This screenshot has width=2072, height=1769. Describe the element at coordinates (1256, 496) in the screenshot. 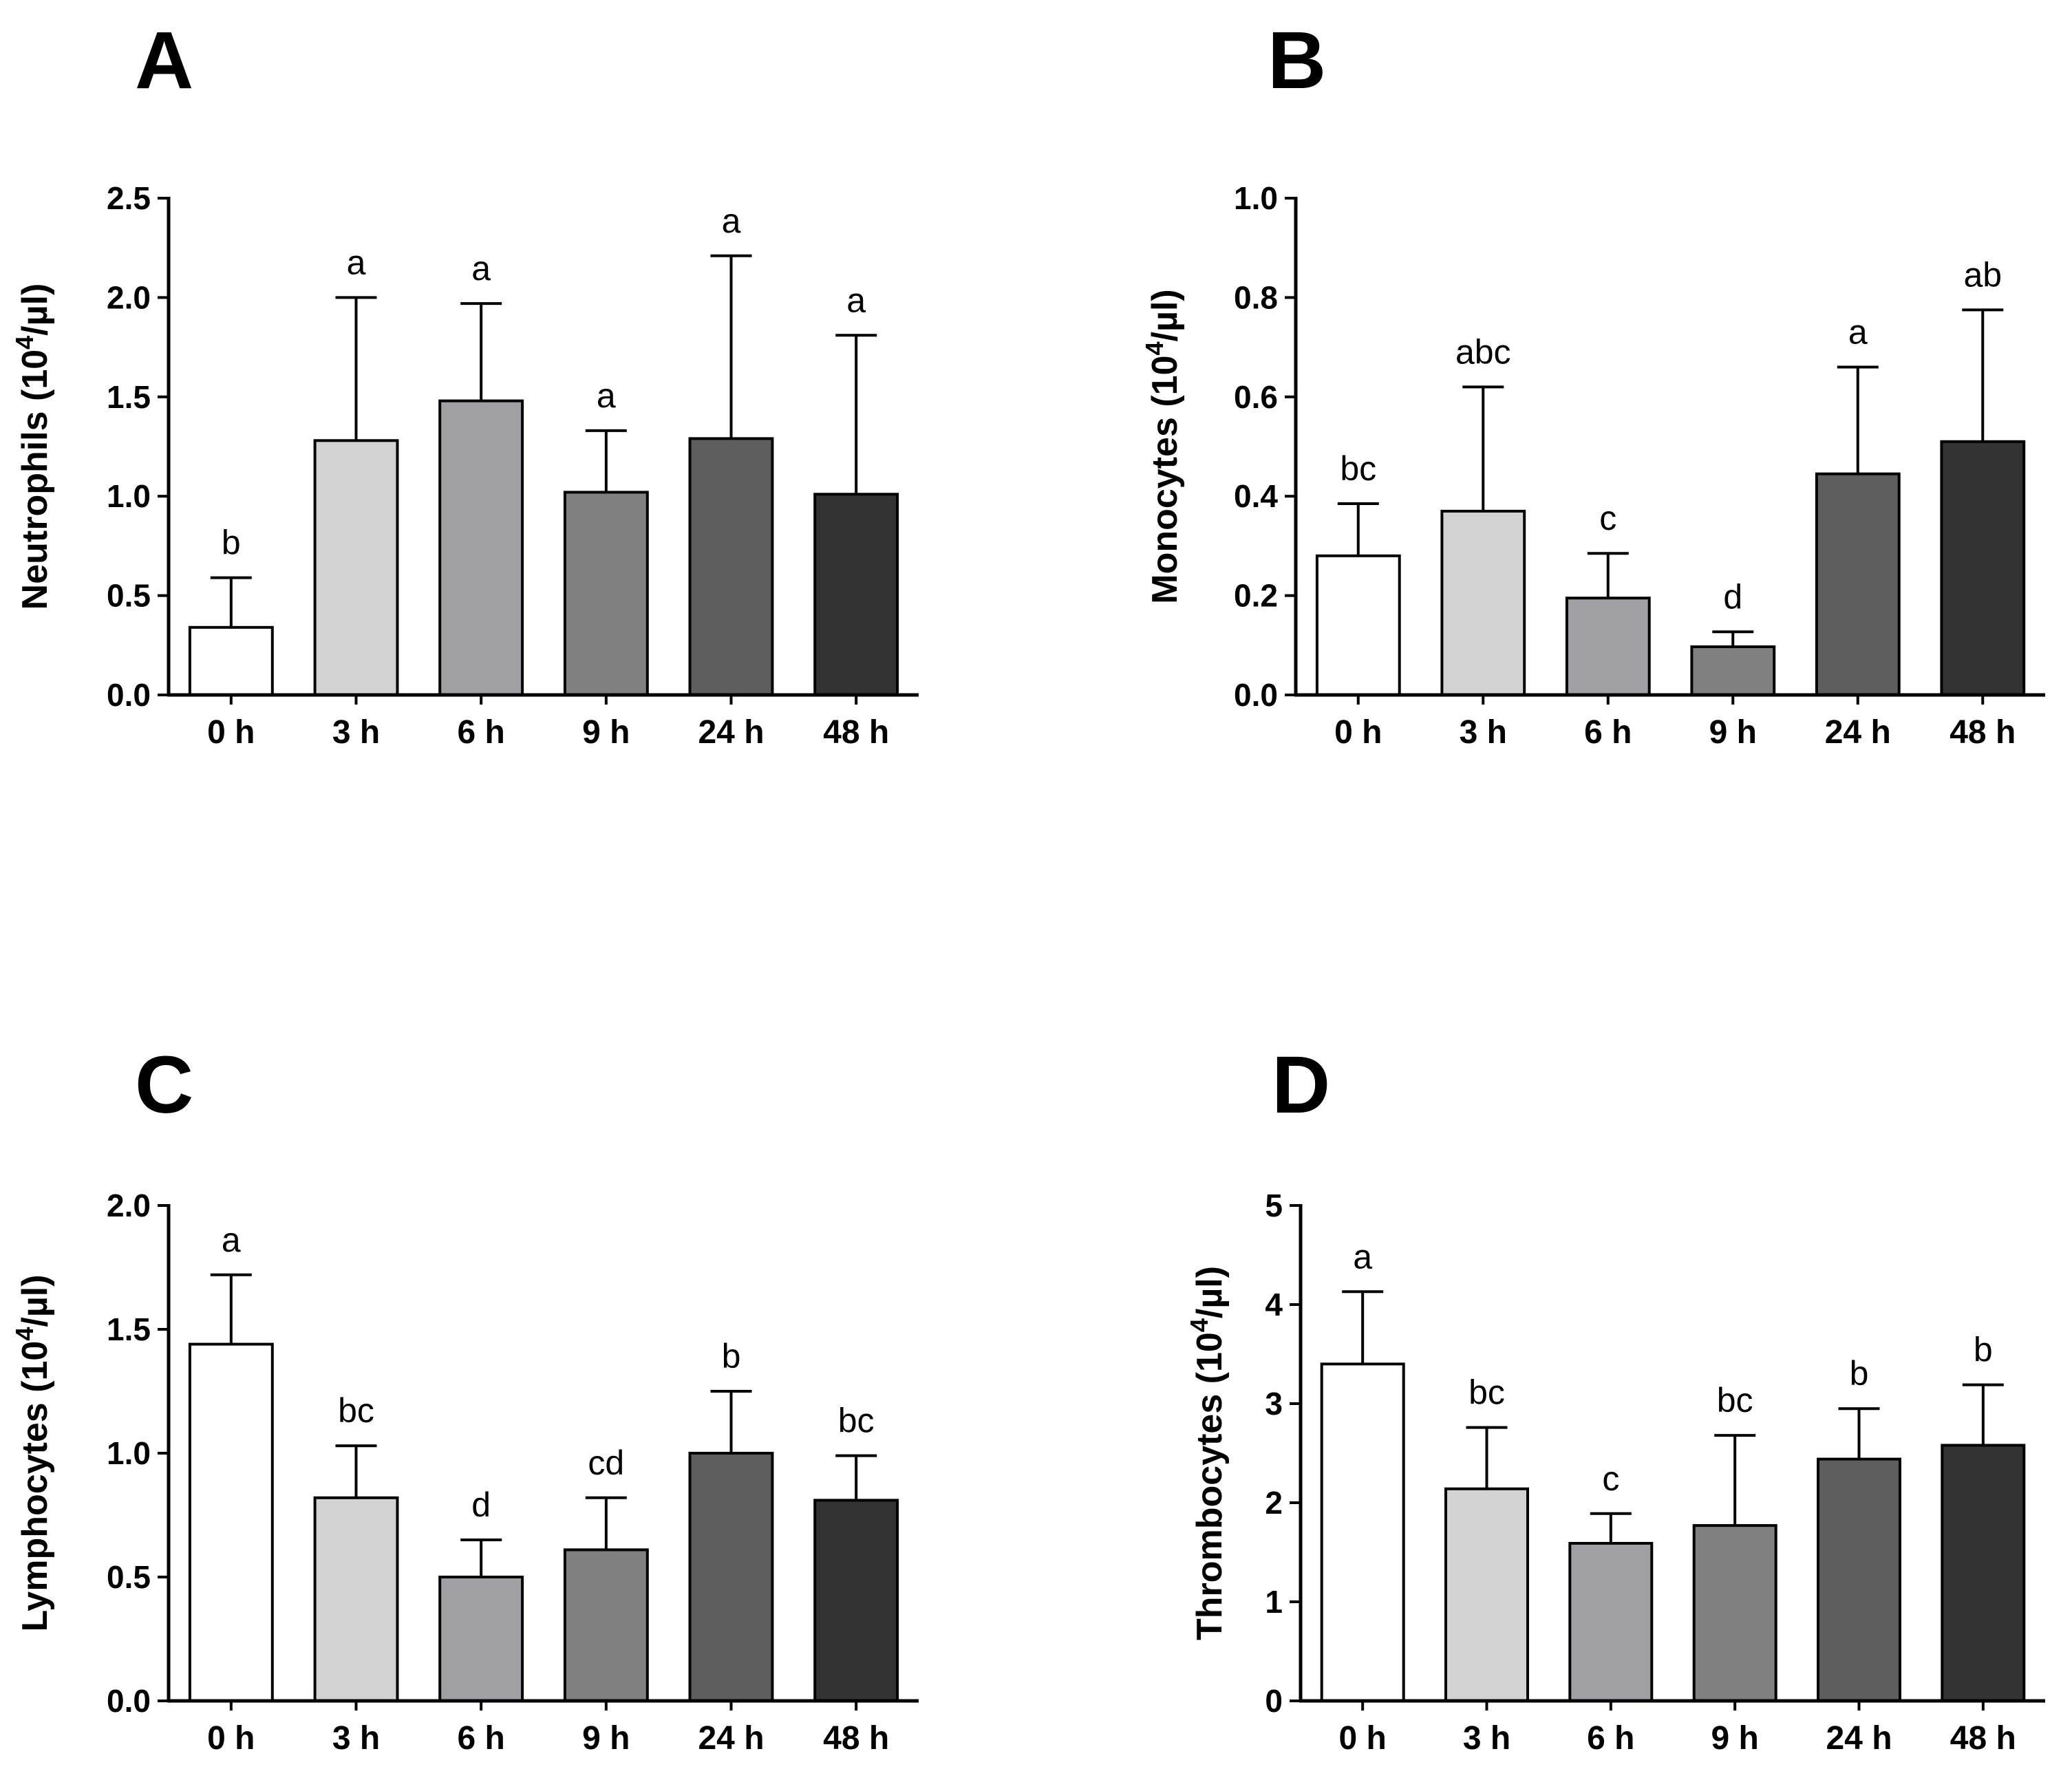

I see `y-tick-label: 0.4` at that location.